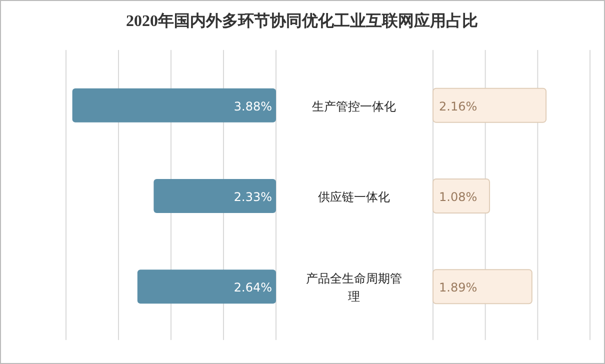  I want to click on chart-title: 2020年国内外多环节协同优化工业互联网应用占比, so click(302, 20).